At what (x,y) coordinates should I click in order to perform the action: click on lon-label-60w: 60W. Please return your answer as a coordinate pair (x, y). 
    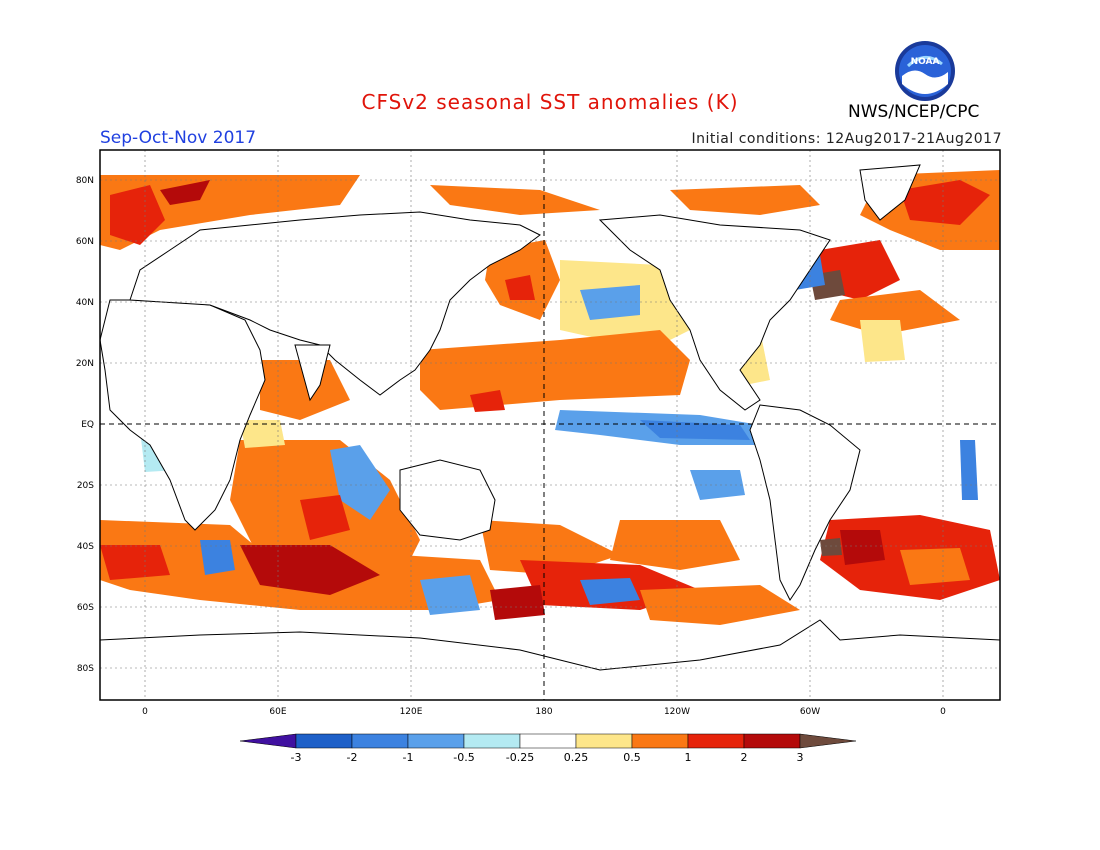
    Looking at the image, I should click on (810, 712).